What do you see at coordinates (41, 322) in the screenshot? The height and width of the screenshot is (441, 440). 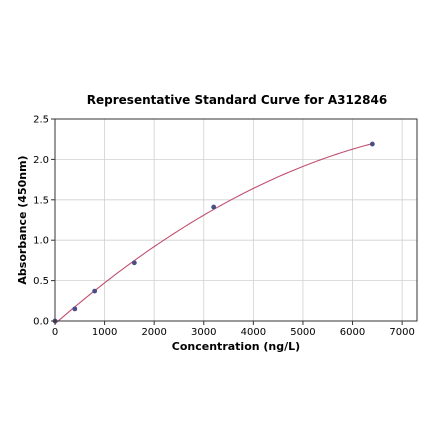 I see `y-tick-label: 0.0` at bounding box center [41, 322].